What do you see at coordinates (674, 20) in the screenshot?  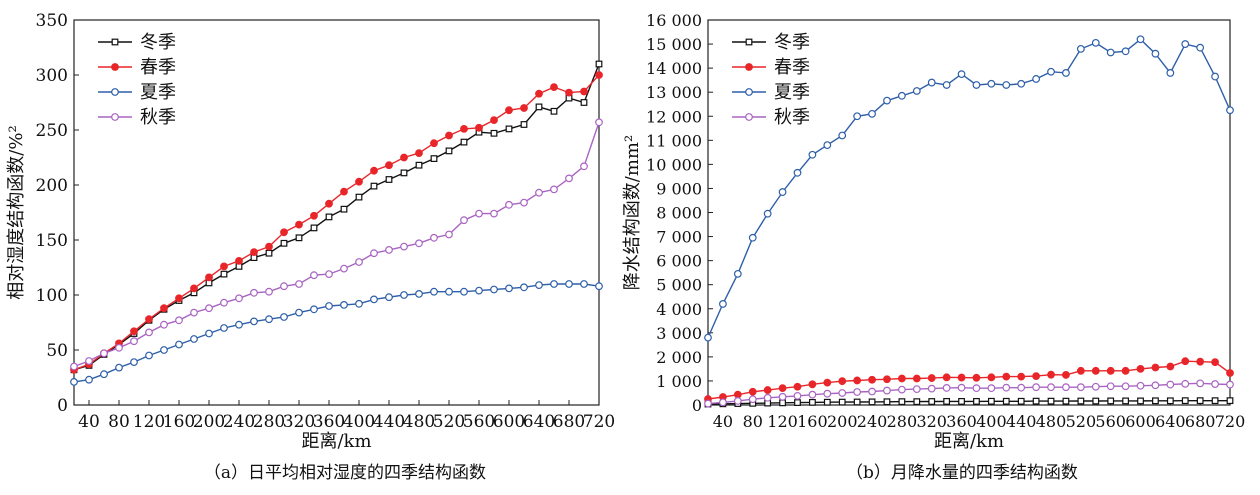 I see `y-tick-label: 16 000` at bounding box center [674, 20].